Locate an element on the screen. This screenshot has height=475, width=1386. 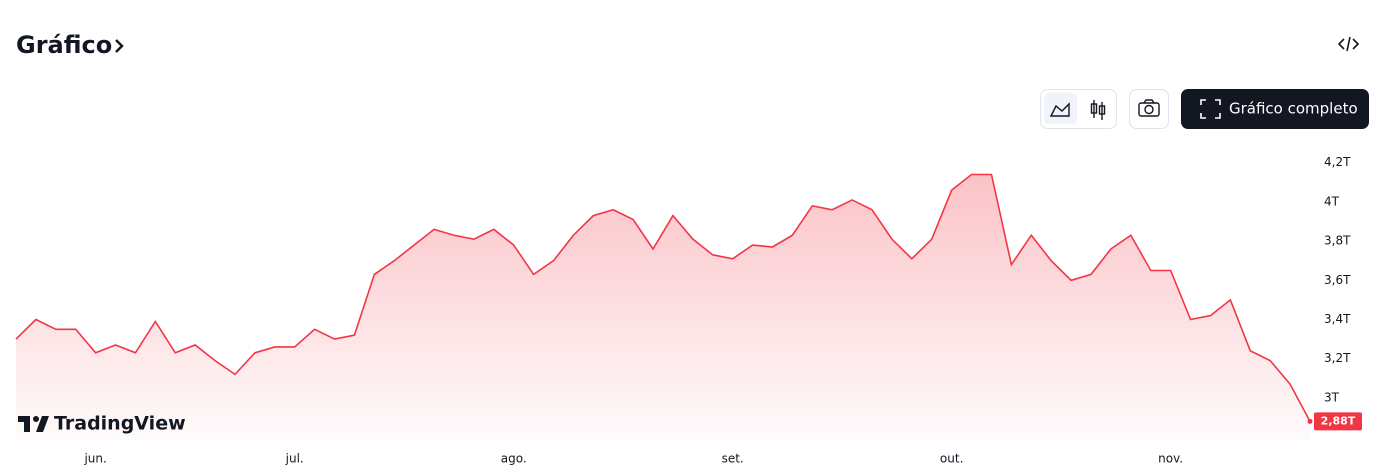
x-tick-label: jul. is located at coordinates (294, 459).